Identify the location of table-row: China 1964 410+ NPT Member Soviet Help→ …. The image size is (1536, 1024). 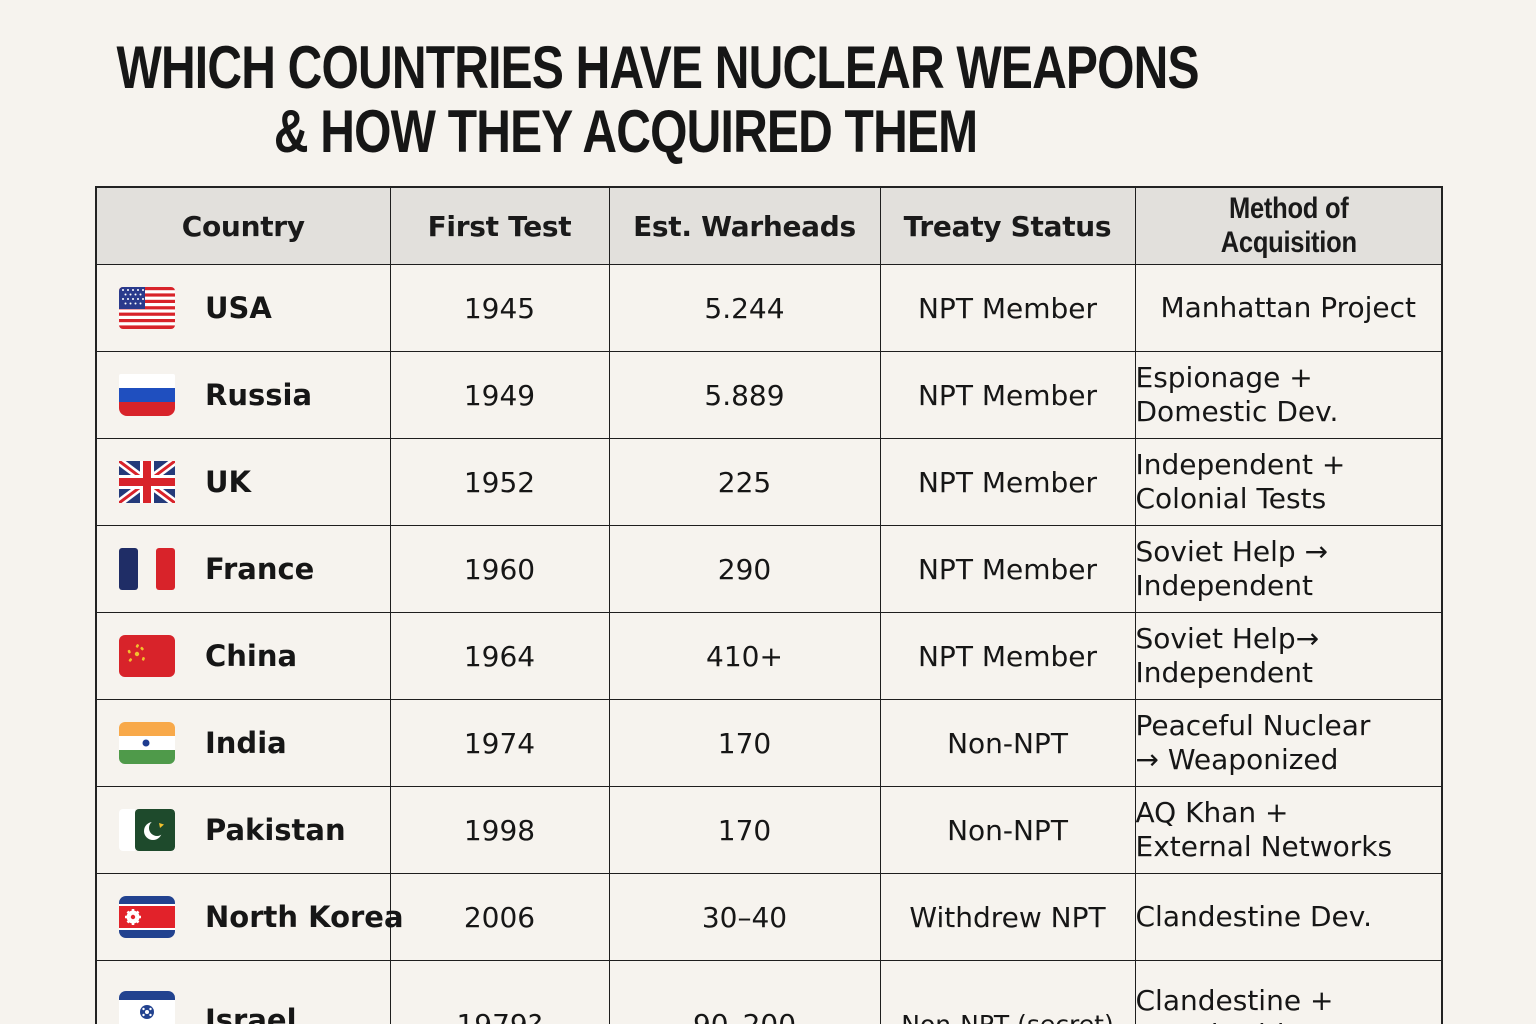
(769, 656).